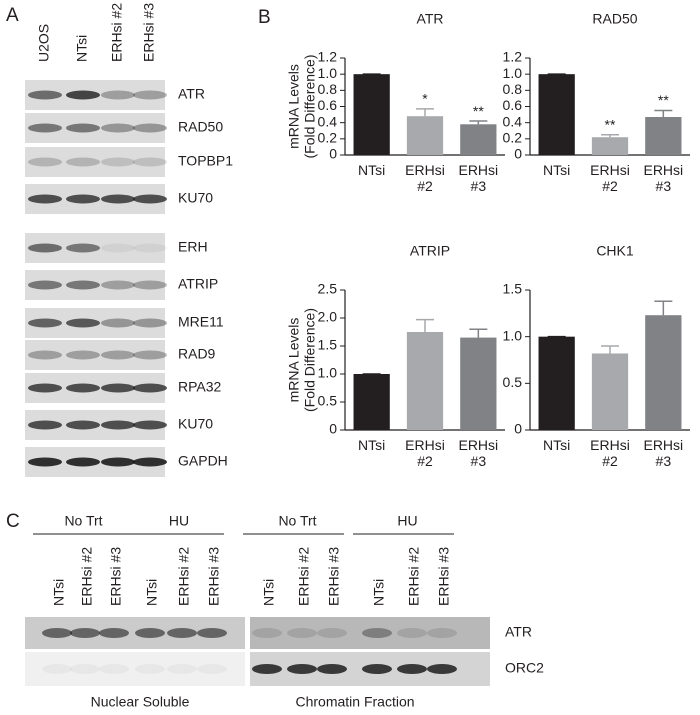 This screenshot has width=700, height=715. What do you see at coordinates (203, 461) in the screenshot?
I see `band-label: GAPDH` at bounding box center [203, 461].